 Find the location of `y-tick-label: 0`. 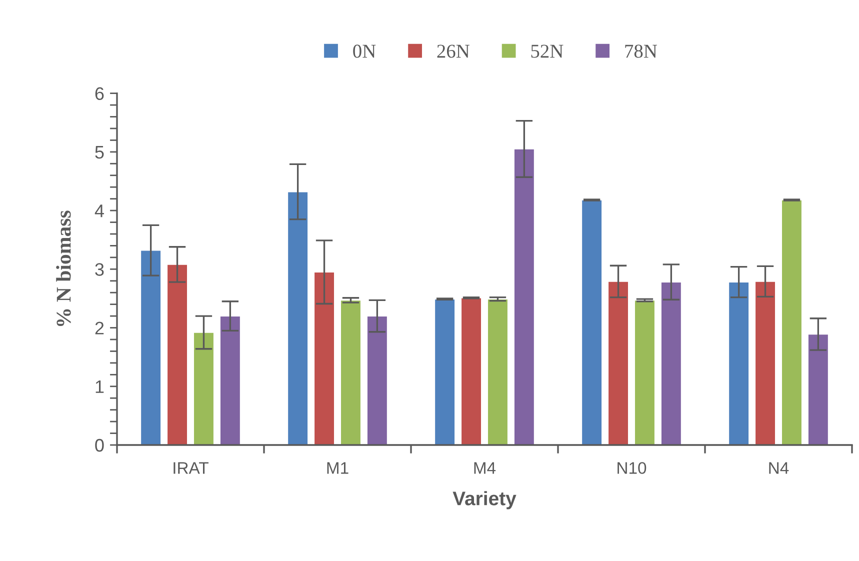

y-tick-label: 0 is located at coordinates (99, 445).